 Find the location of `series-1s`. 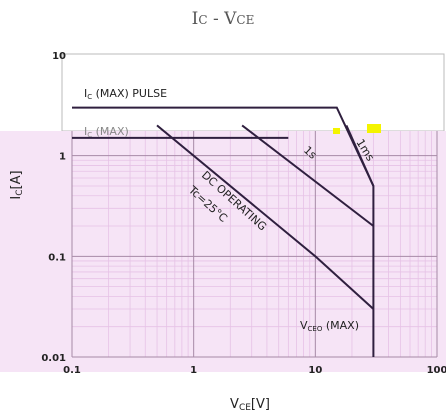

series-1s is located at coordinates (308, 175).